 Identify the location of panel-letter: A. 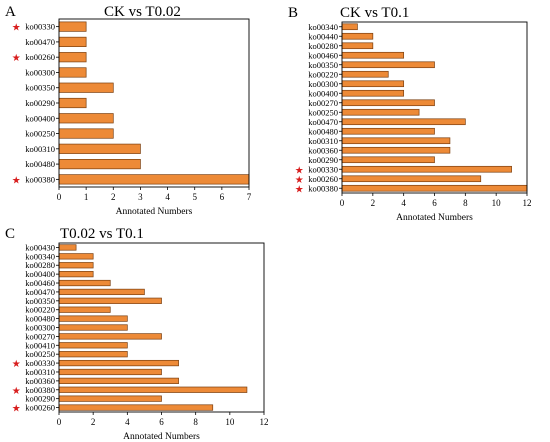
(10, 12).